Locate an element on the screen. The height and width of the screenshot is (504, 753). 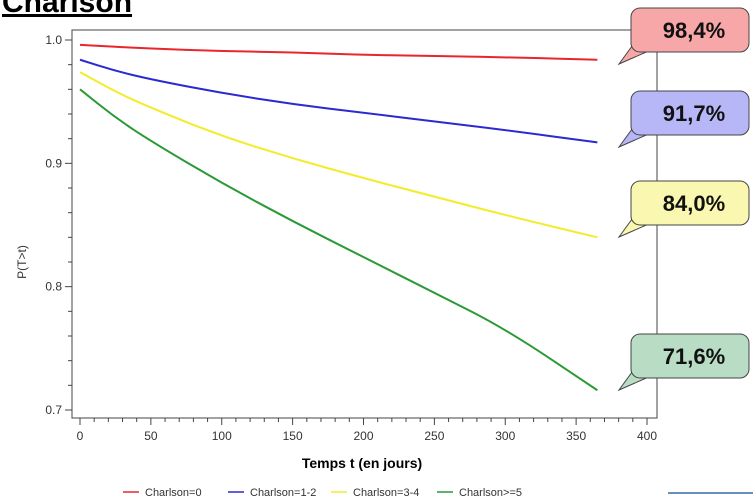
y-axis-title: P(T>t) is located at coordinates (22, 262).